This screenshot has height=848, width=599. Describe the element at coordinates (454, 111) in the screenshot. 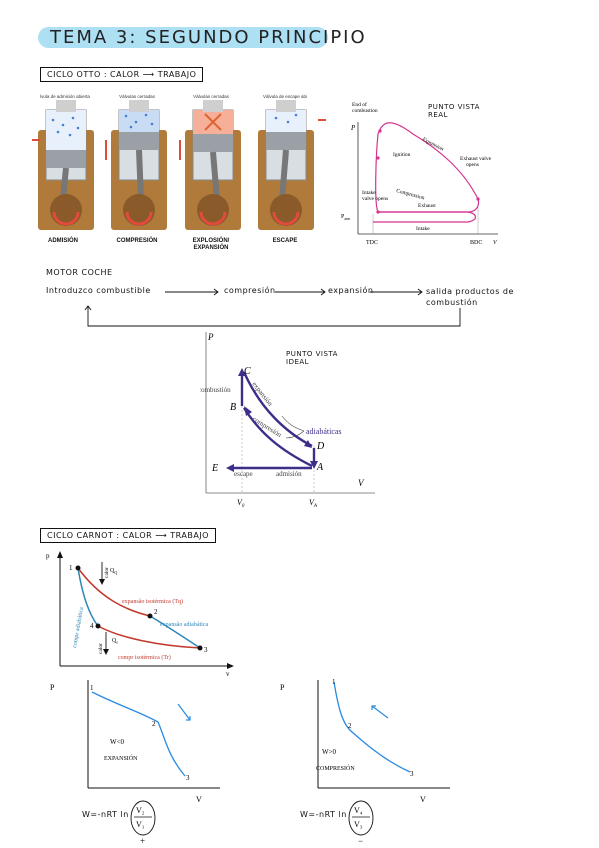

I see `real-note: PUNTO VISTA REAL` at that location.